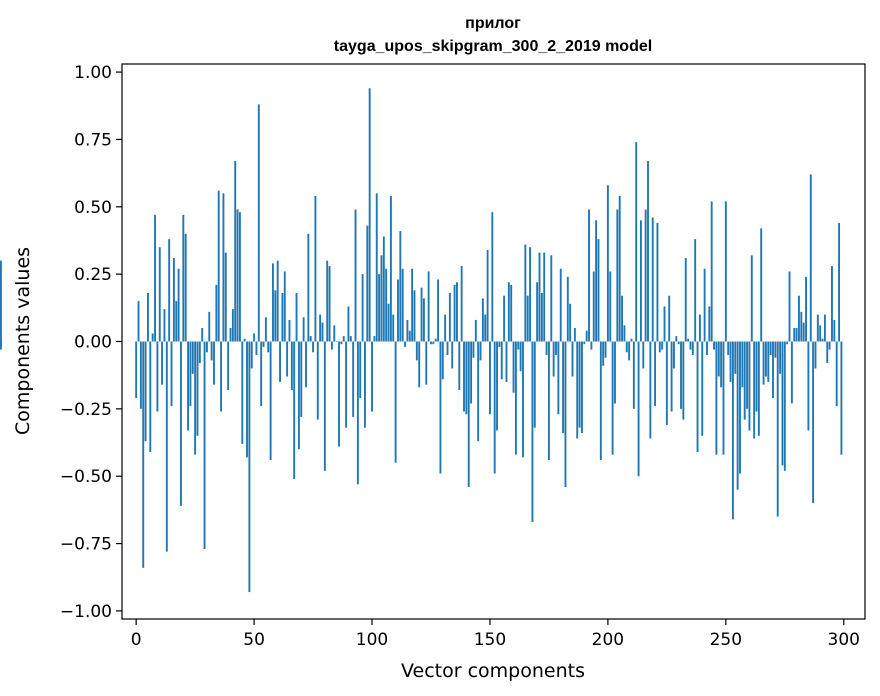  Describe the element at coordinates (254, 640) in the screenshot. I see `x-tick-label: 50` at that location.